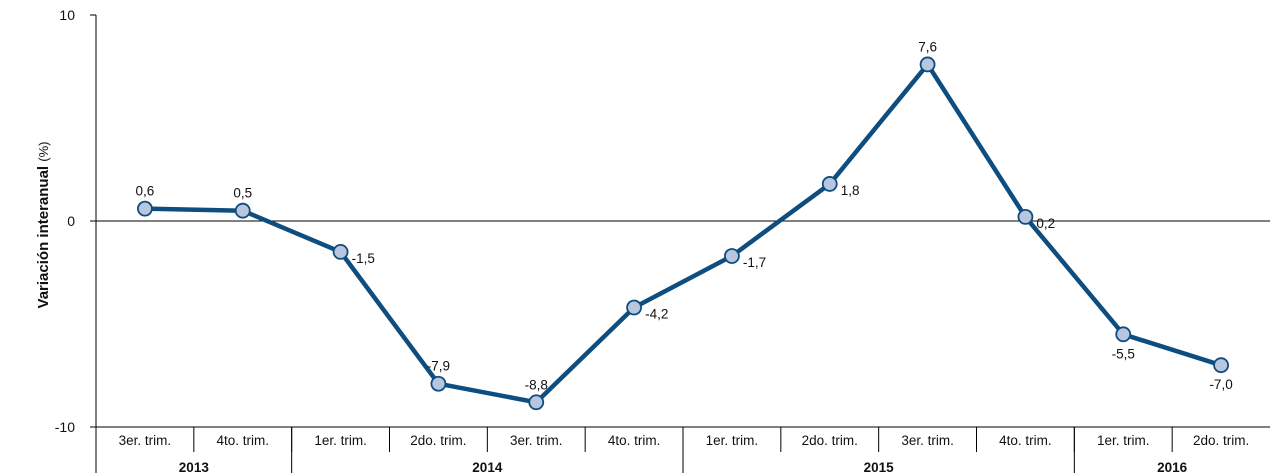 The height and width of the screenshot is (473, 1272). What do you see at coordinates (683, 466) in the screenshot?
I see `year-labels: 2013 2014 2015 2016` at bounding box center [683, 466].